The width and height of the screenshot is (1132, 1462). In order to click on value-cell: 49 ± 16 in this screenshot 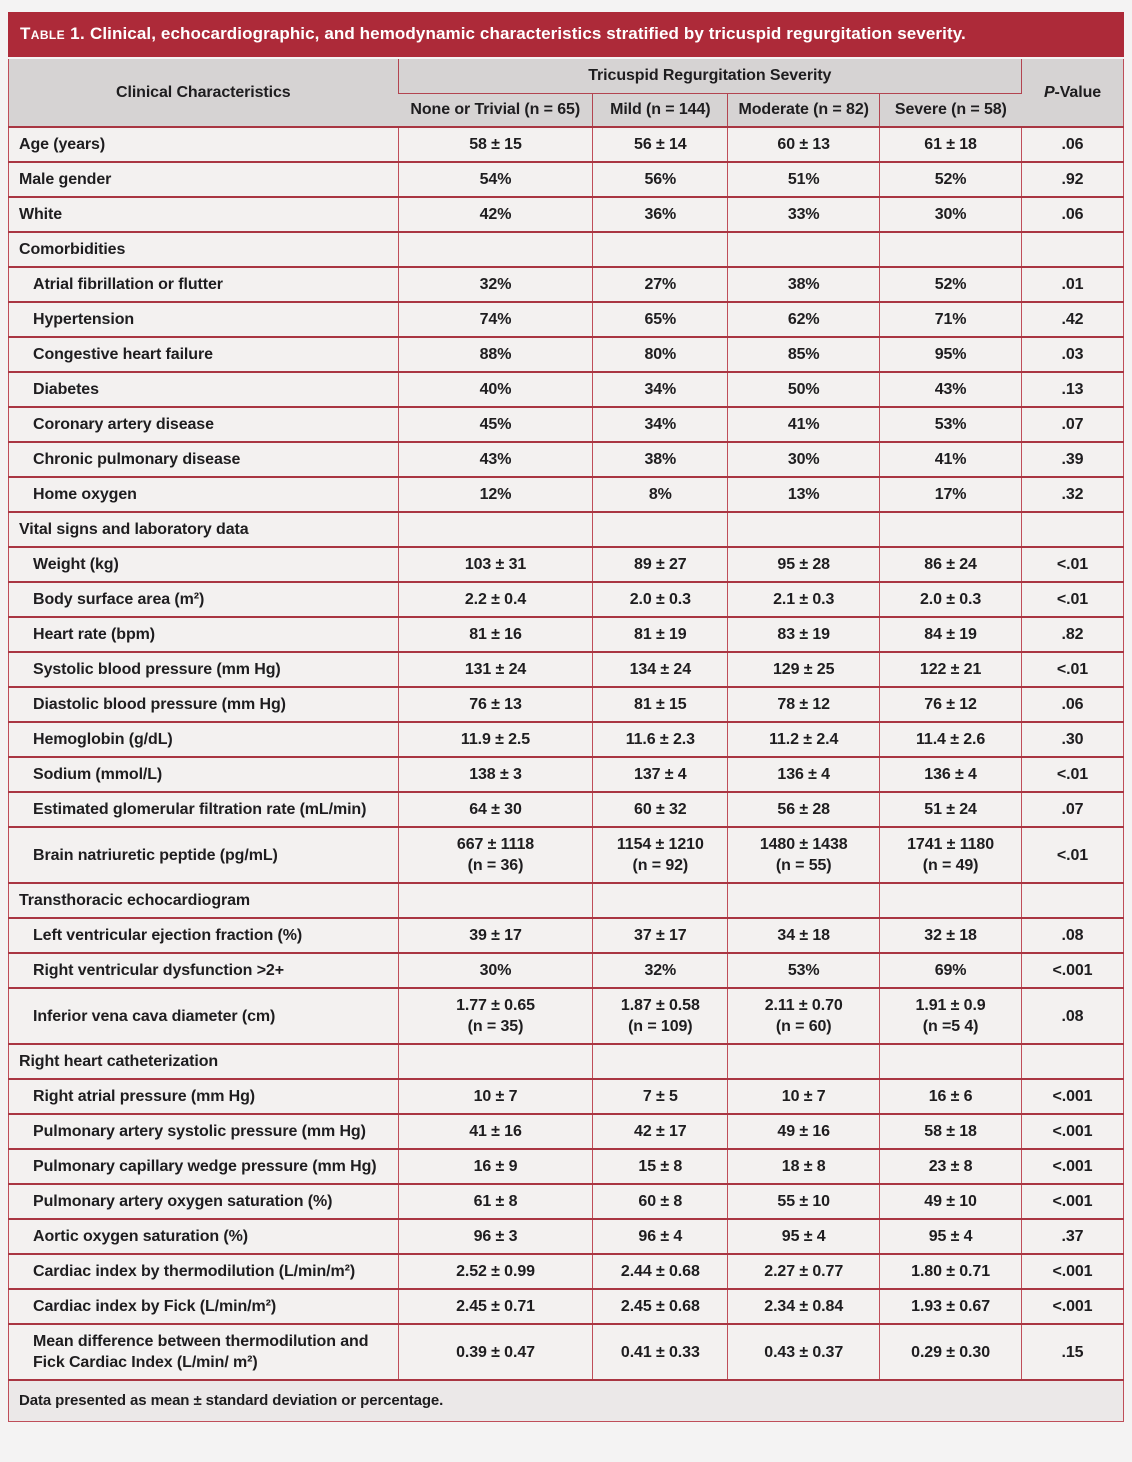, I will do `click(803, 1131)`.